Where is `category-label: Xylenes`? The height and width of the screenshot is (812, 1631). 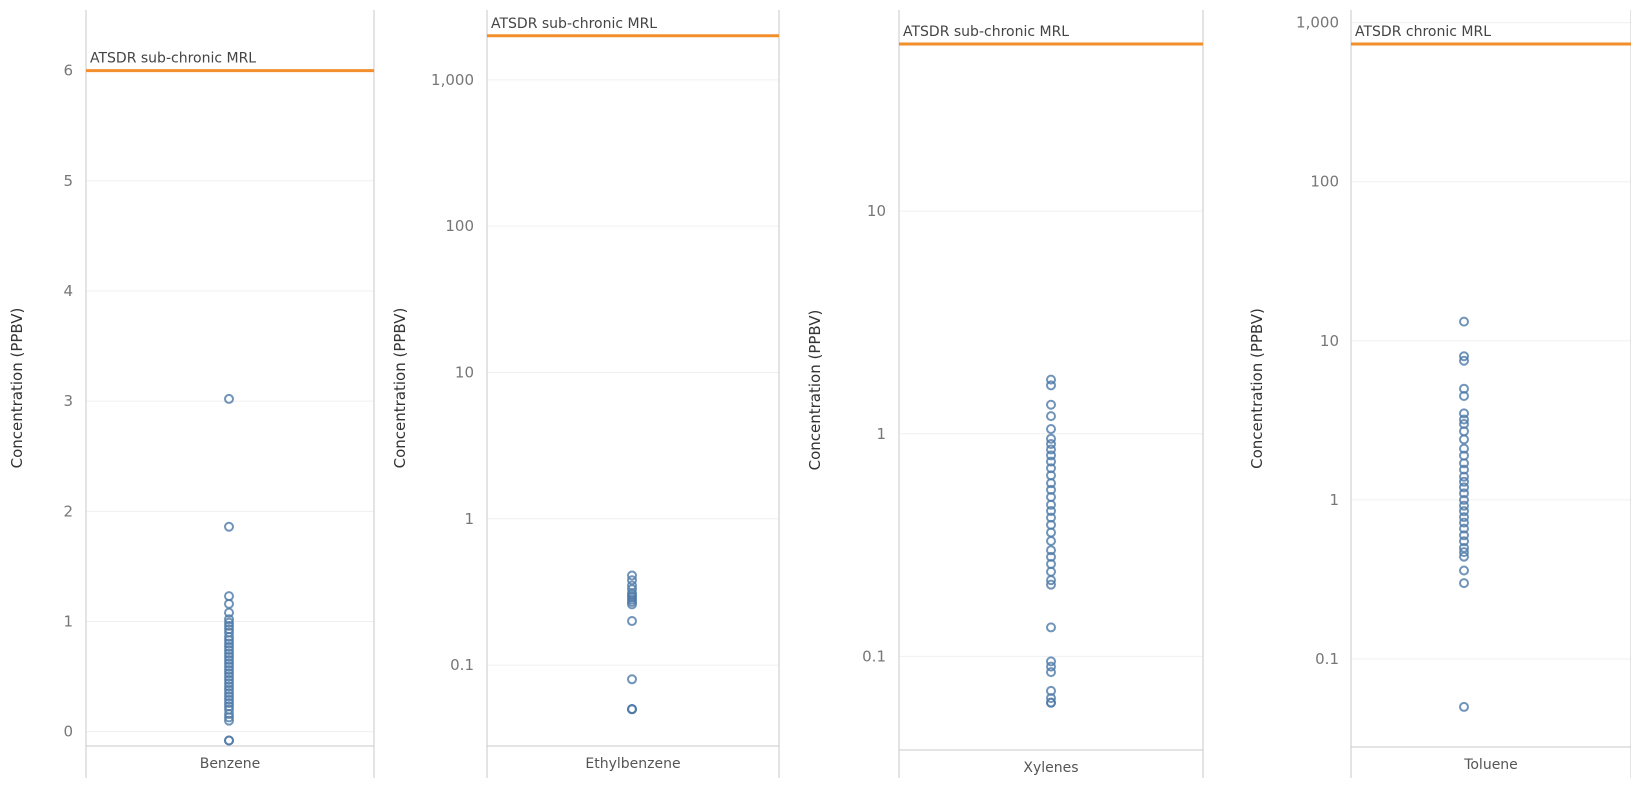 category-label: Xylenes is located at coordinates (1050, 768).